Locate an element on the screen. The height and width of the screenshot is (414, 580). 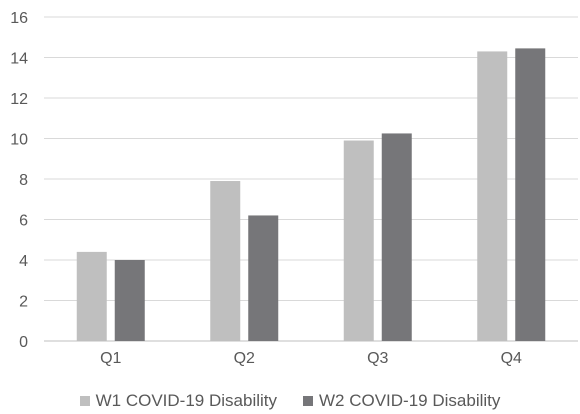
x-tick-label: Q3 is located at coordinates (377, 358).